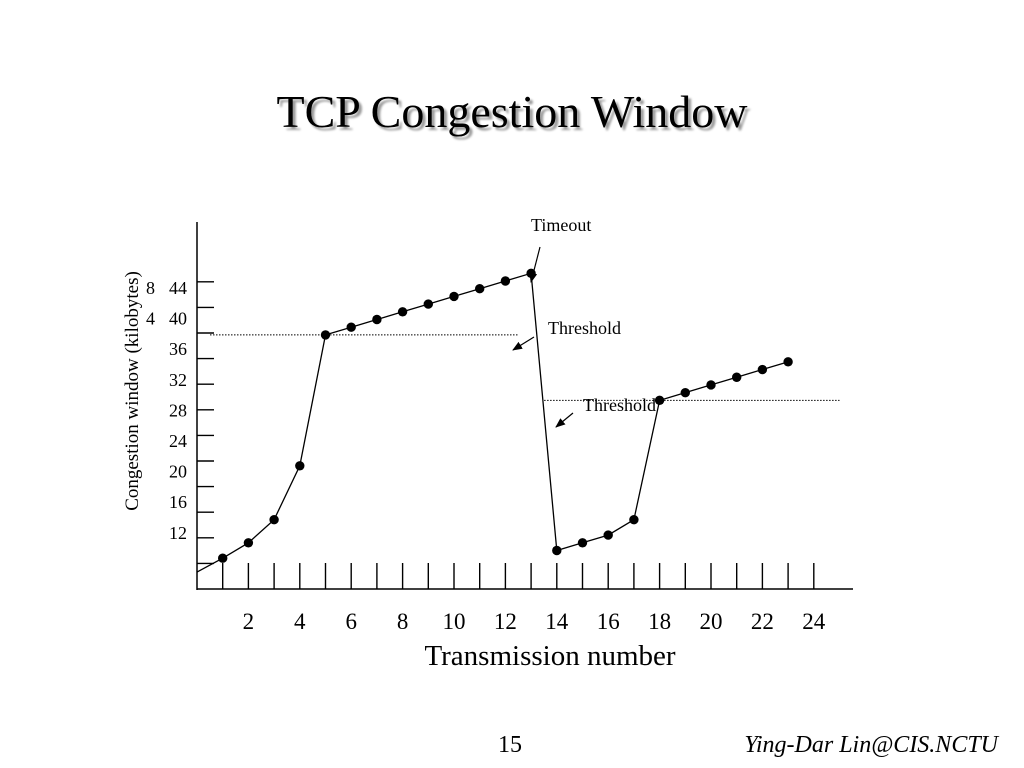  What do you see at coordinates (762, 621) in the screenshot?
I see `x-tick-label-22: 22` at bounding box center [762, 621].